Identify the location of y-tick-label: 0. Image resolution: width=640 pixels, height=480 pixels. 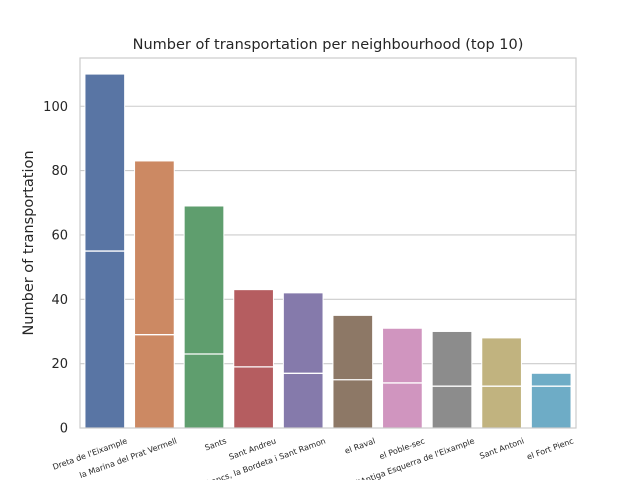
(64, 429).